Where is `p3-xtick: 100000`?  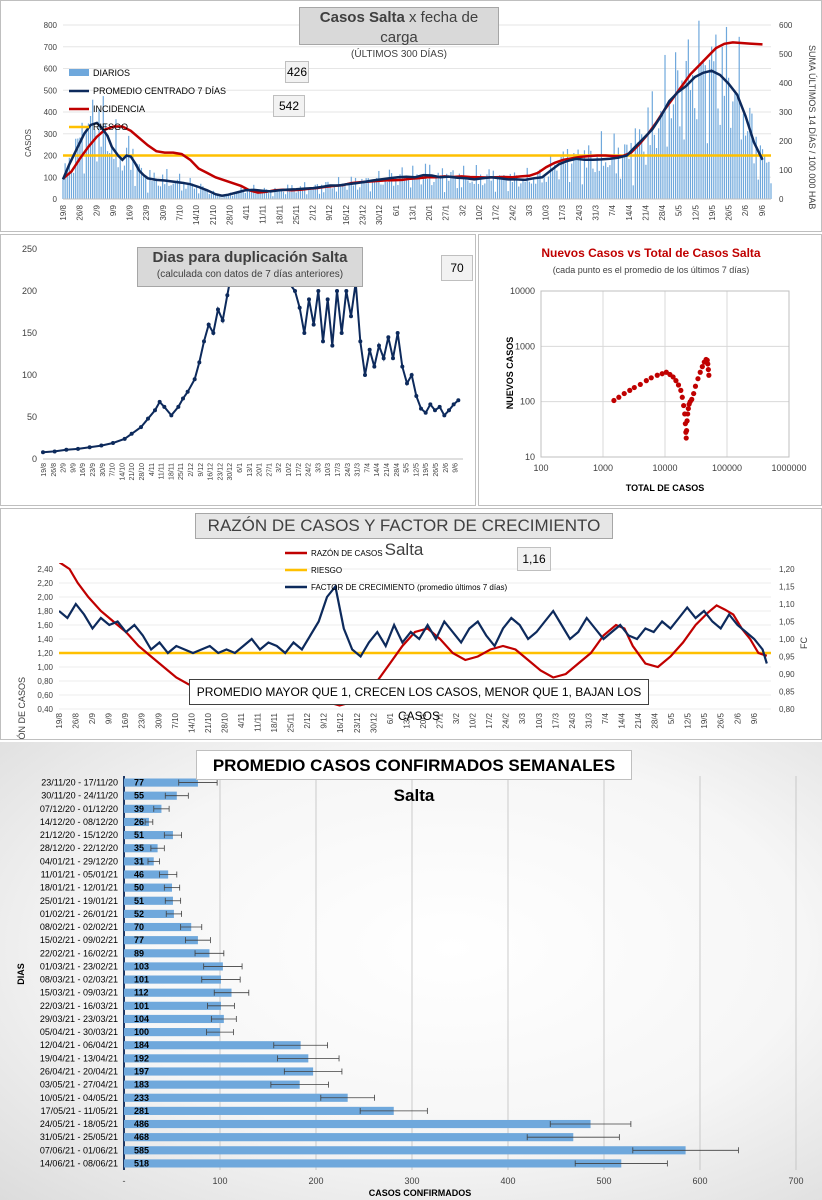 p3-xtick: 100000 is located at coordinates (727, 468).